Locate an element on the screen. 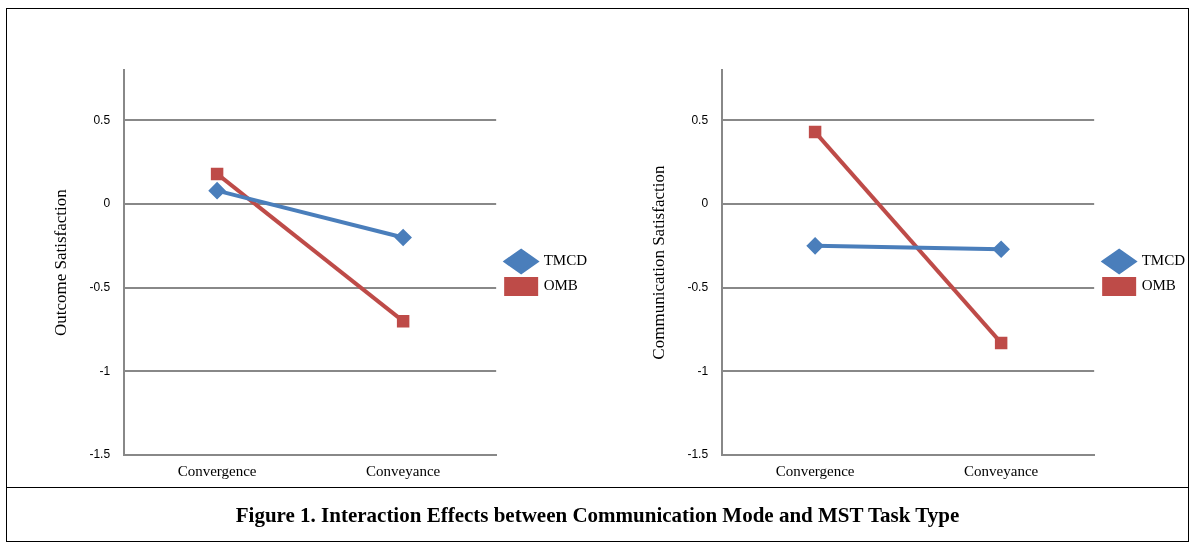  y-axis-title: Outcome Satisfaction is located at coordinates (60, 262).